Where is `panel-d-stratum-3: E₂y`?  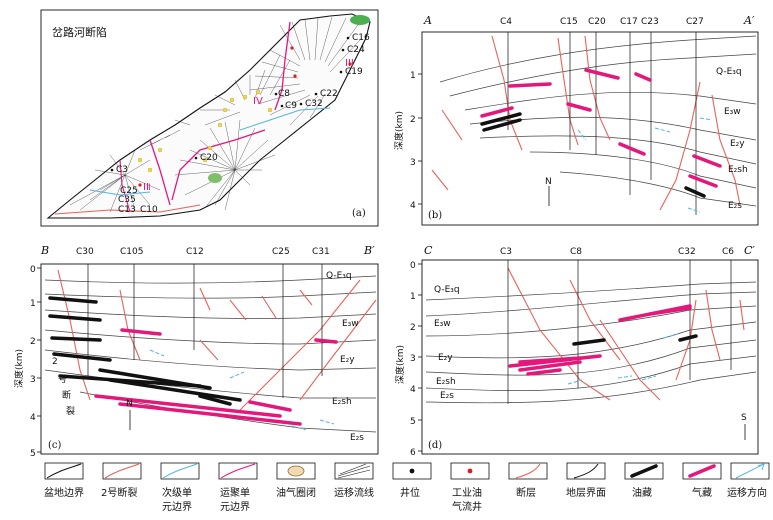
panel-d-stratum-3: E₂y is located at coordinates (445, 358).